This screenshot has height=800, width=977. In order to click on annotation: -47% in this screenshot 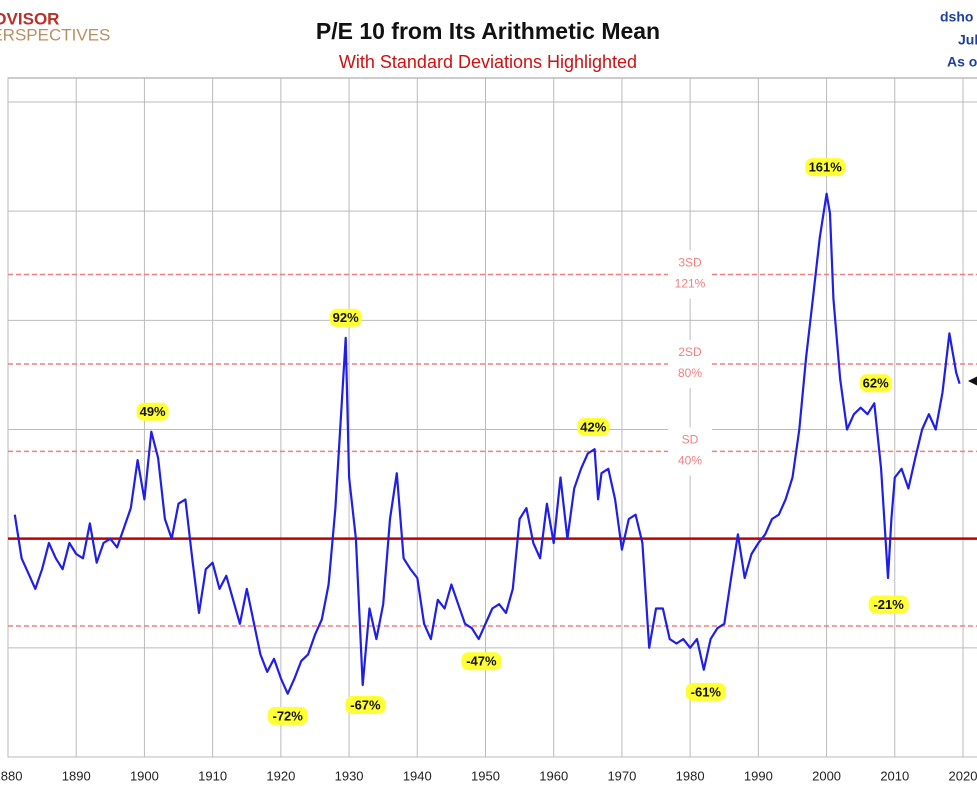, I will do `click(481, 661)`.